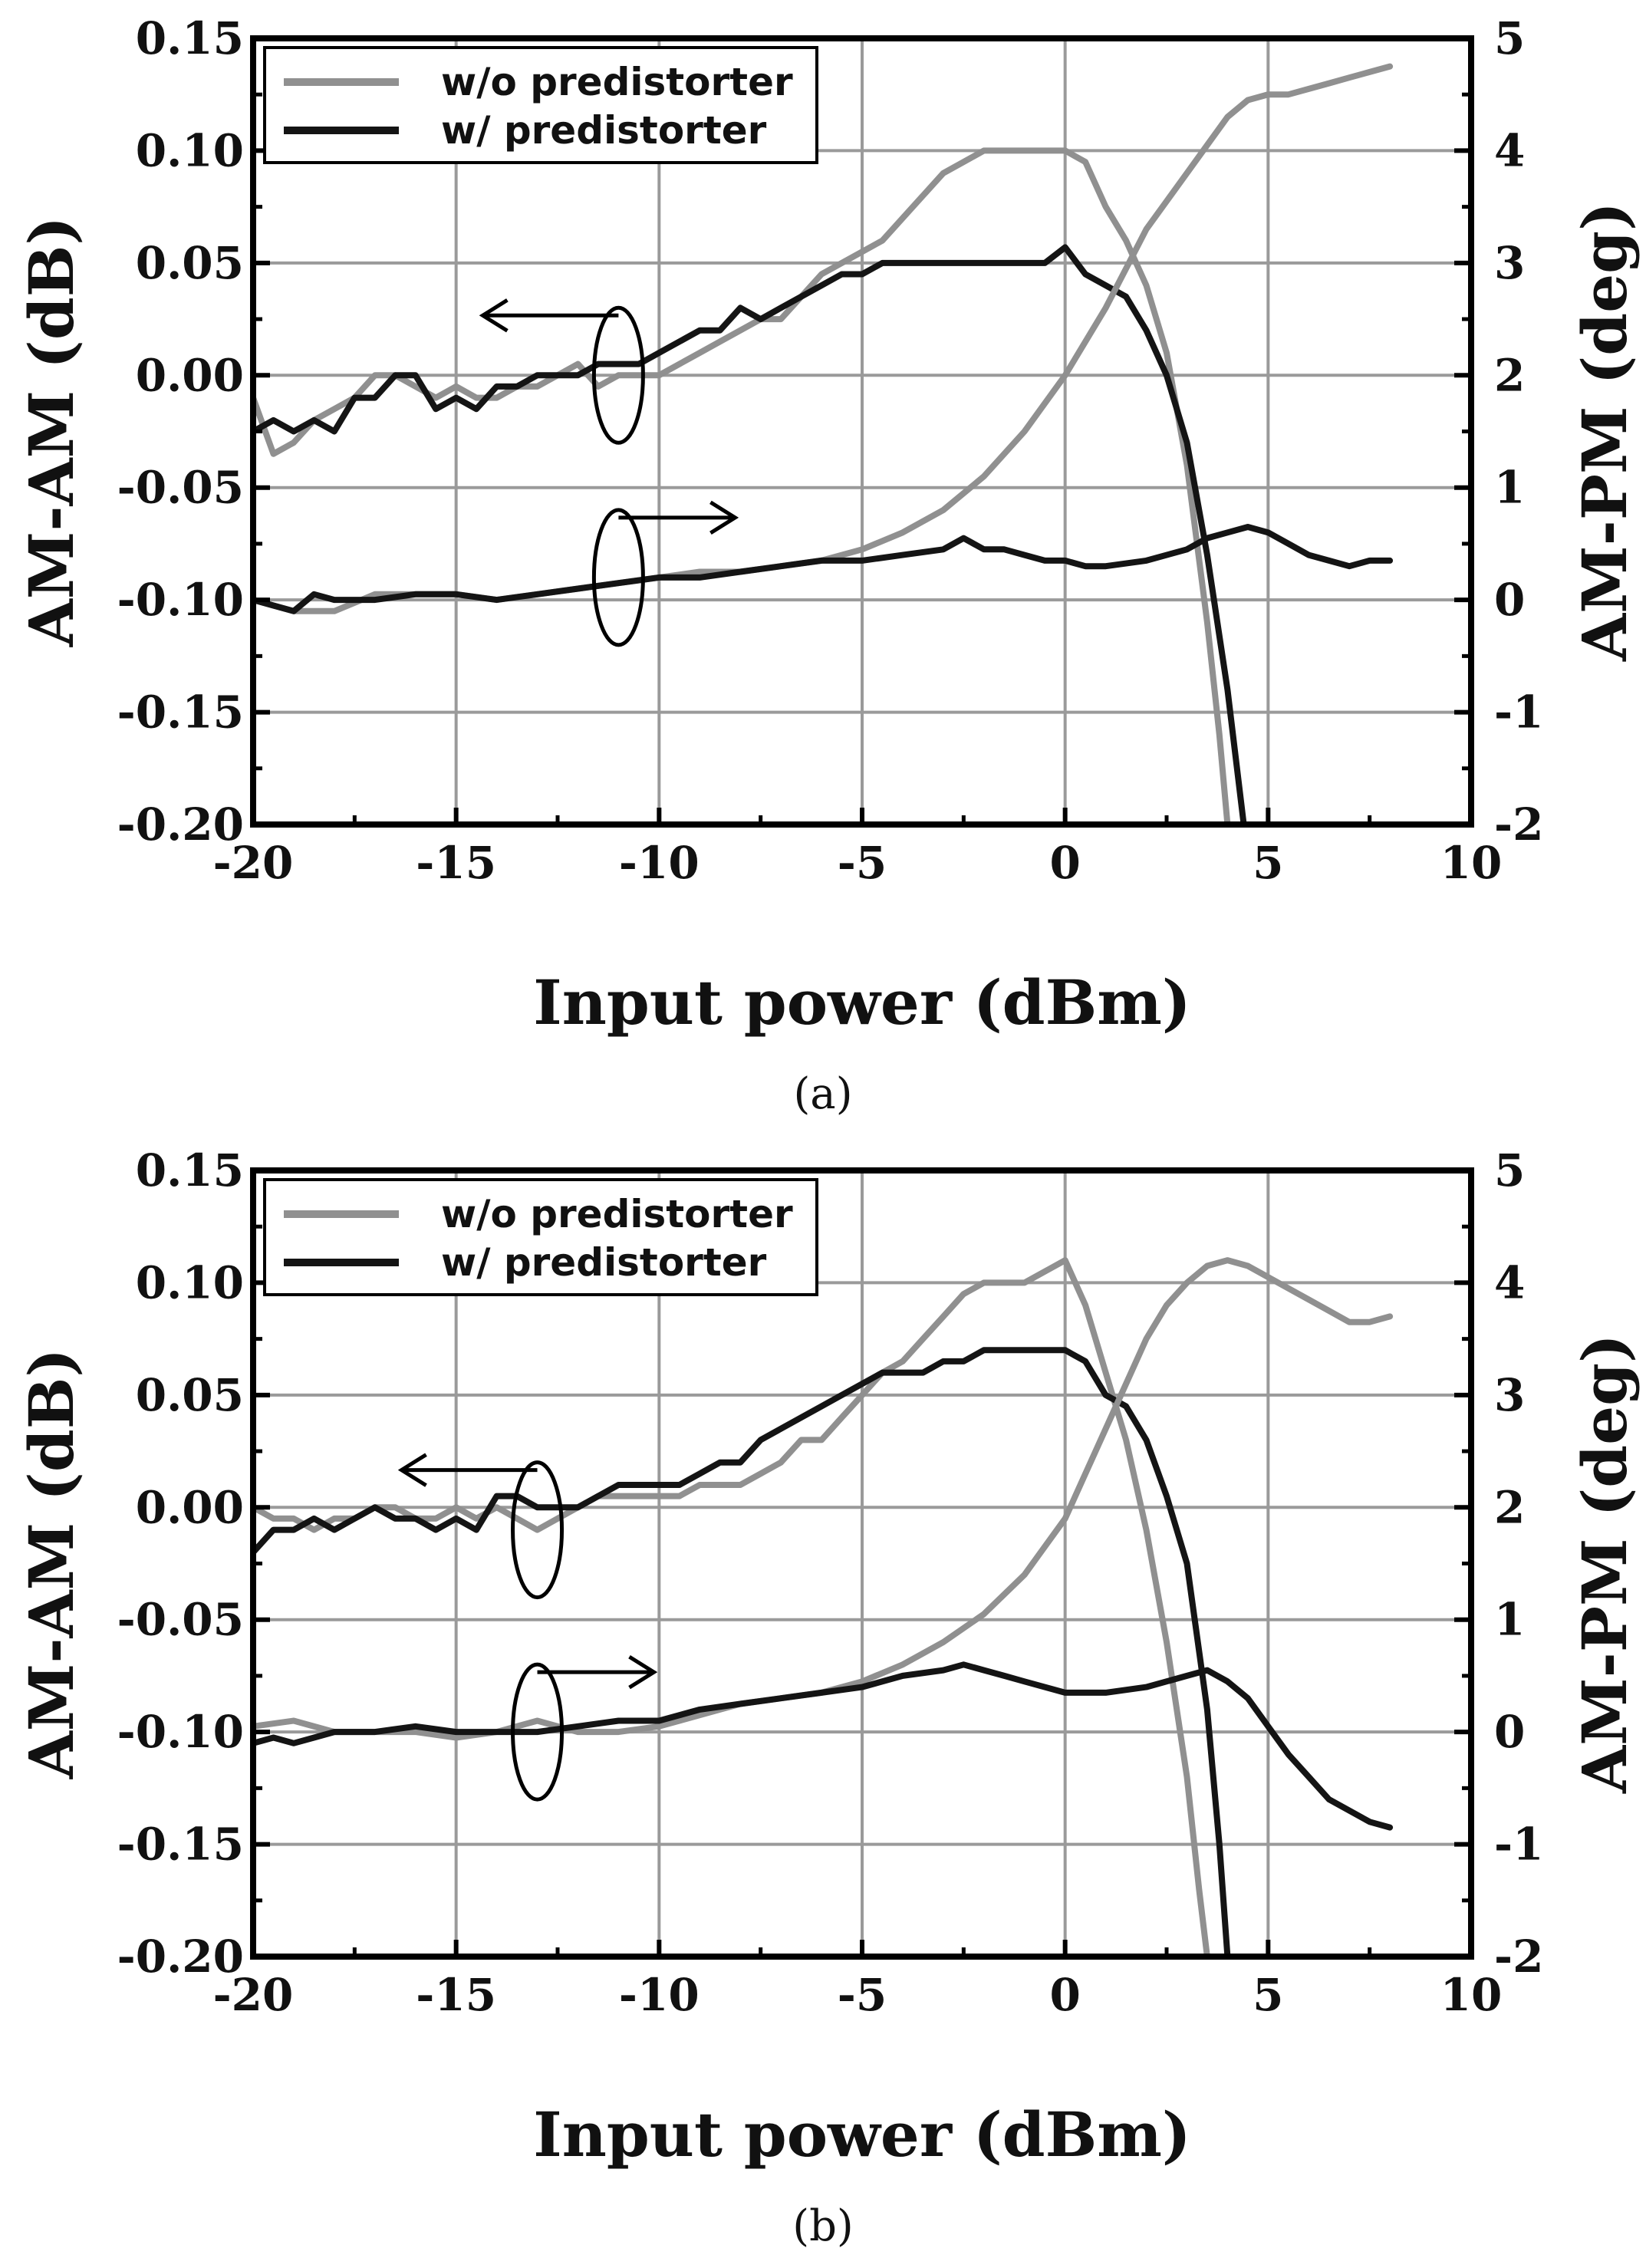 The image size is (1646, 2268). I want to click on panel-caption-a: (a), so click(822, 1094).